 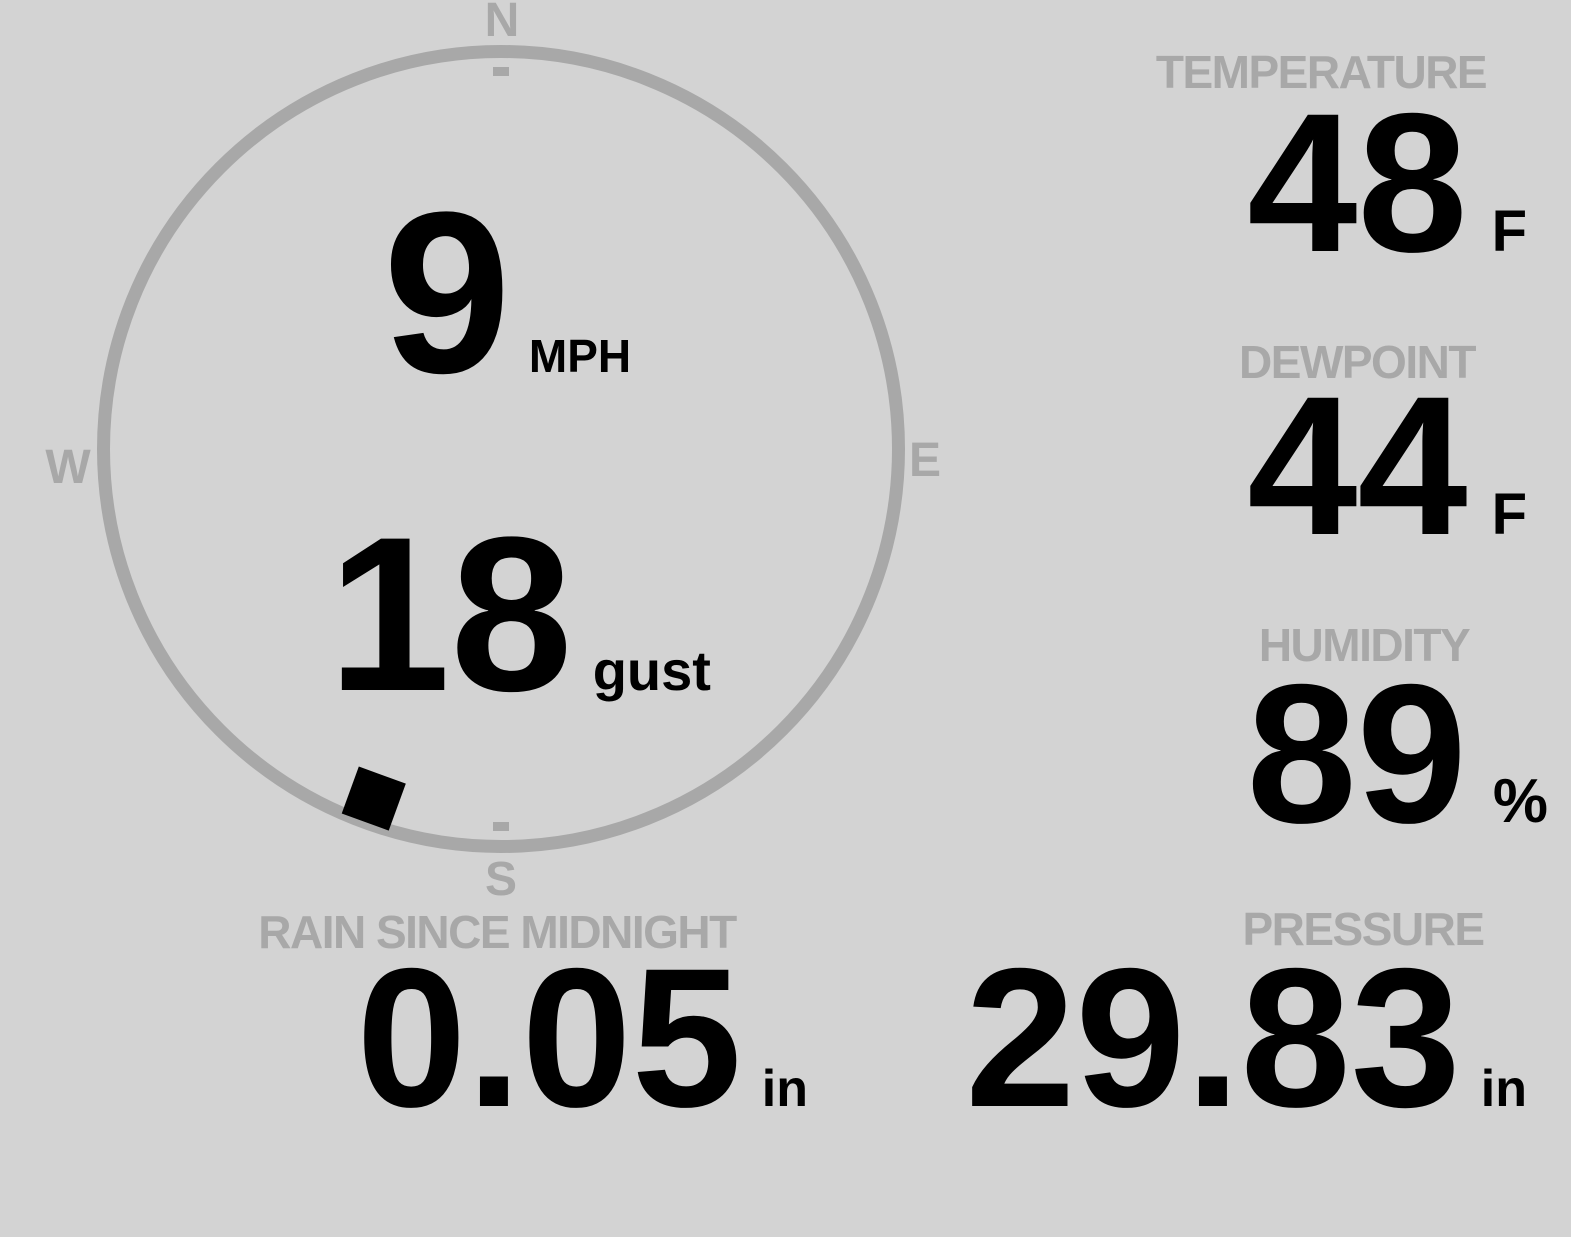 I want to click on humidity-value-group: 89%, so click(x=1397, y=754).